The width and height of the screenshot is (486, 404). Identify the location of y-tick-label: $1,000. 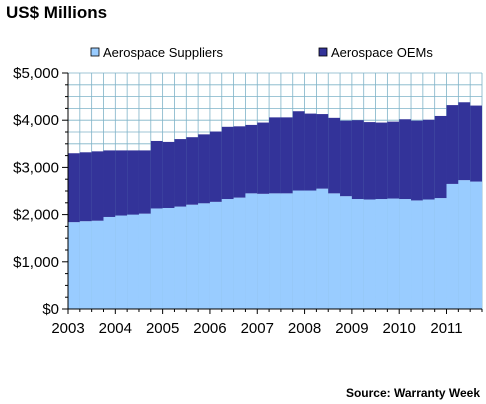
(36, 262).